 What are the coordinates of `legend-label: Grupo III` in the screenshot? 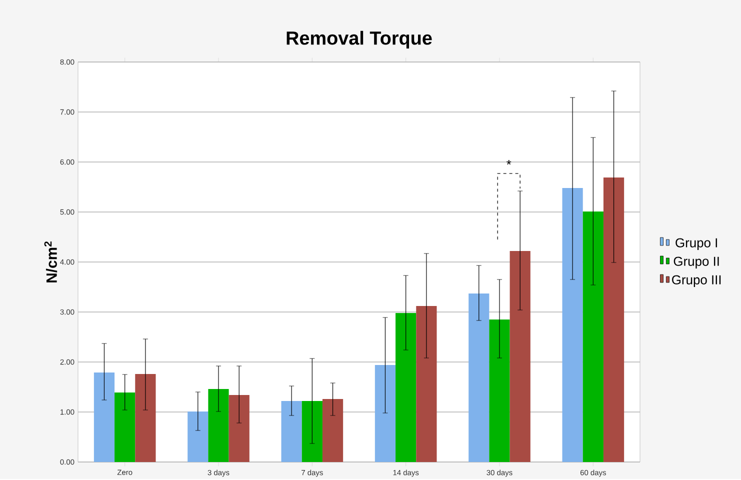 It's located at (696, 281).